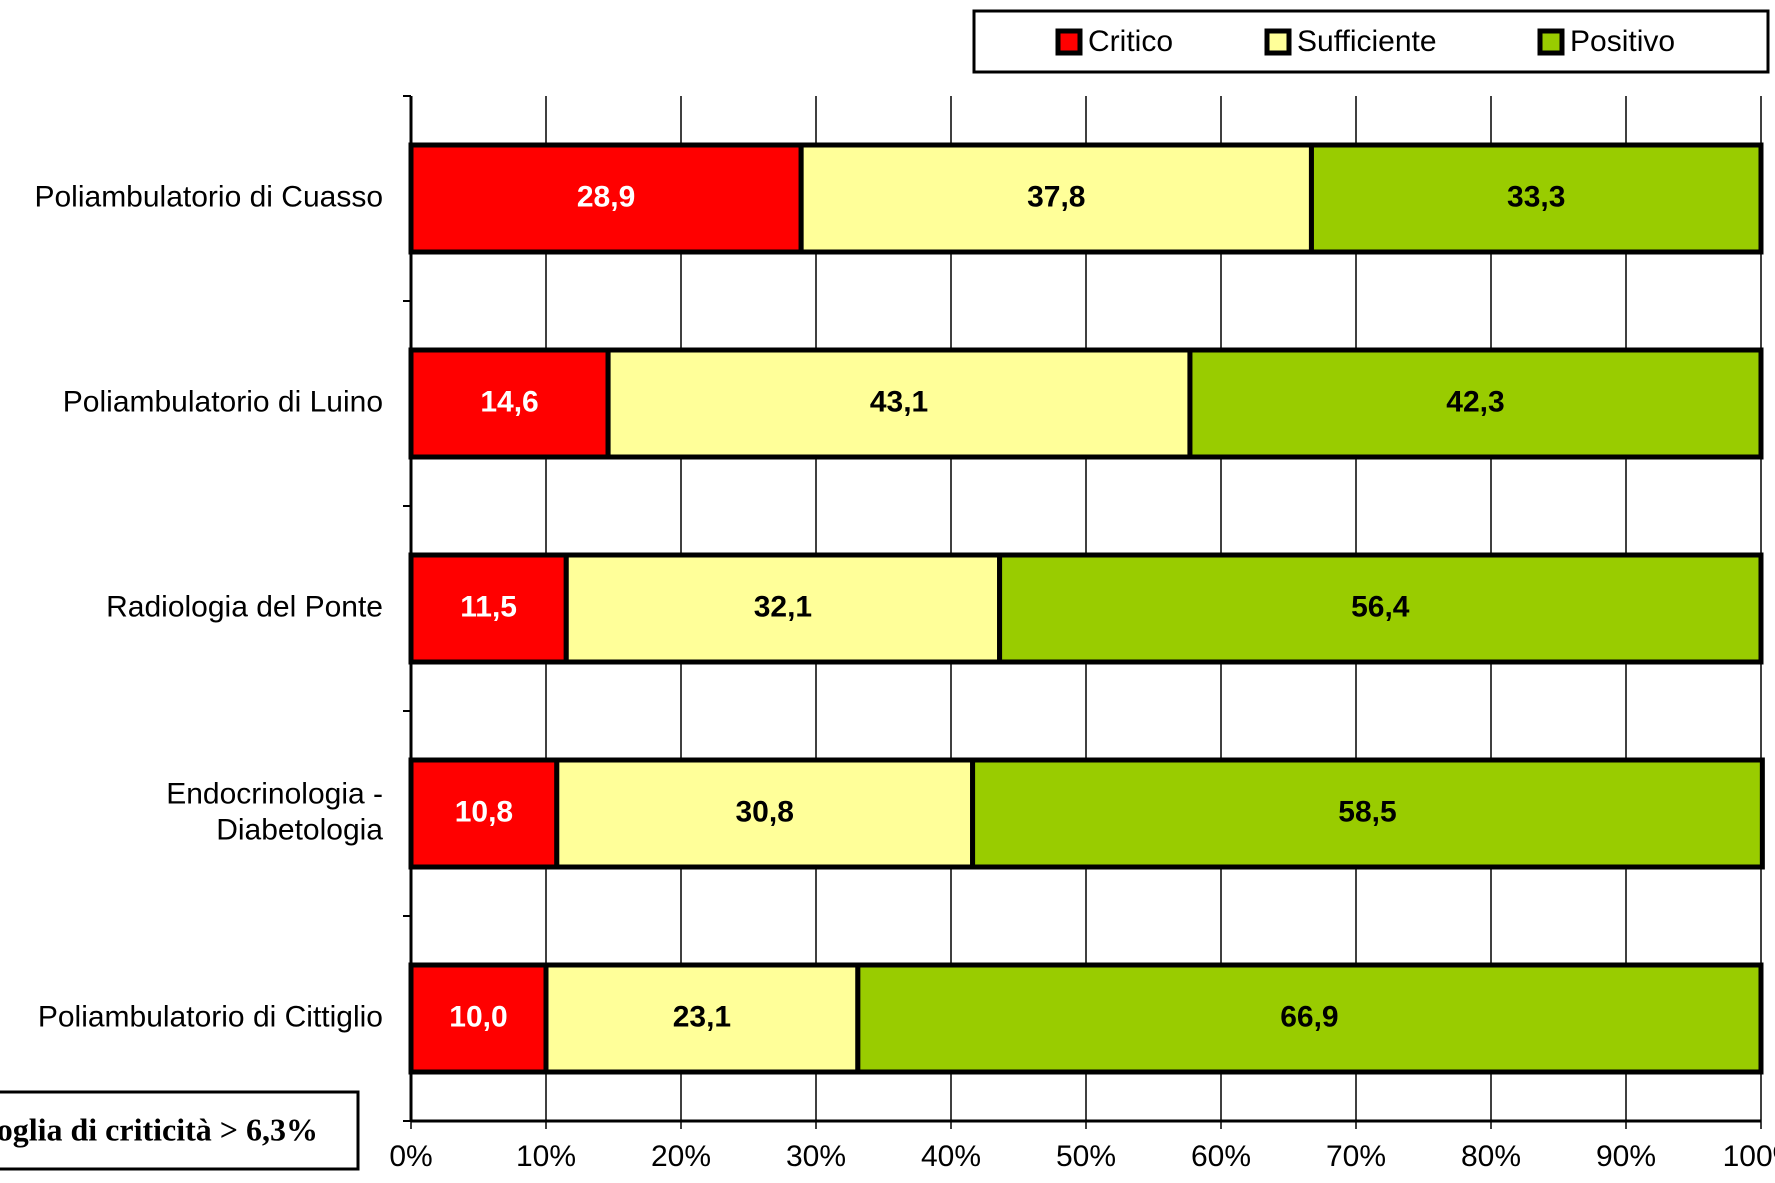 This screenshot has width=1775, height=1183. What do you see at coordinates (244, 606) in the screenshot?
I see `y-tick-label: Radiologia del Ponte` at bounding box center [244, 606].